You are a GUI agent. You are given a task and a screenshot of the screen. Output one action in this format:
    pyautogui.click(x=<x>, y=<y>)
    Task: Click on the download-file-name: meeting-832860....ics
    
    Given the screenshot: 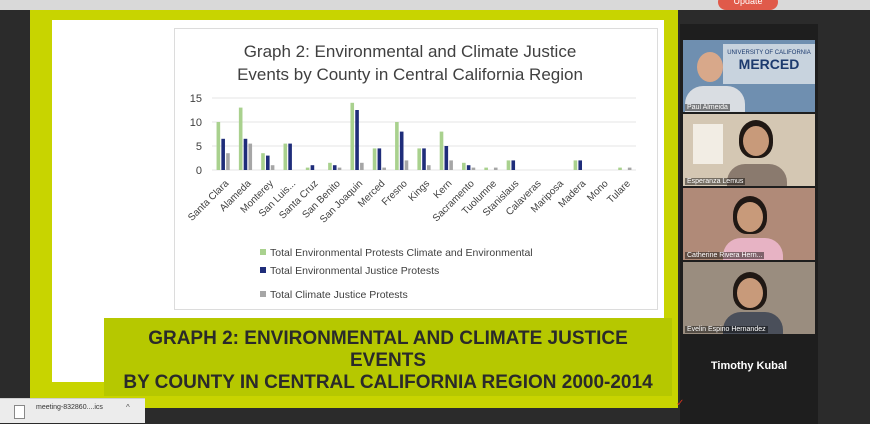 What is the action you would take?
    pyautogui.click(x=69, y=407)
    